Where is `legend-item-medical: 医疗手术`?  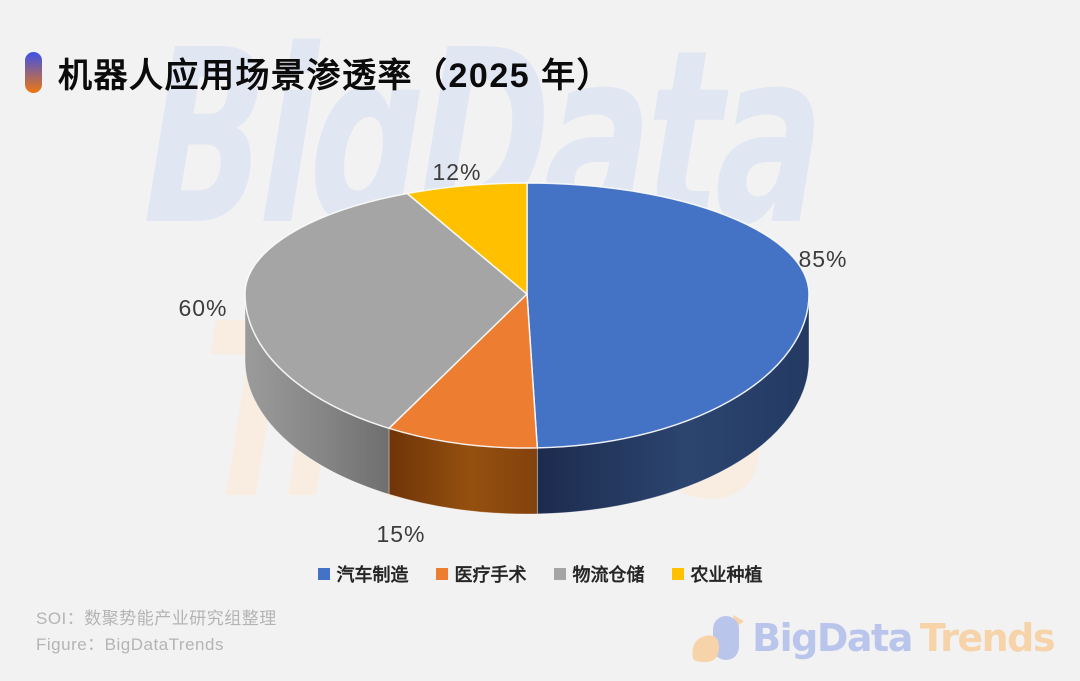 legend-item-medical: 医疗手术 is located at coordinates (481, 574).